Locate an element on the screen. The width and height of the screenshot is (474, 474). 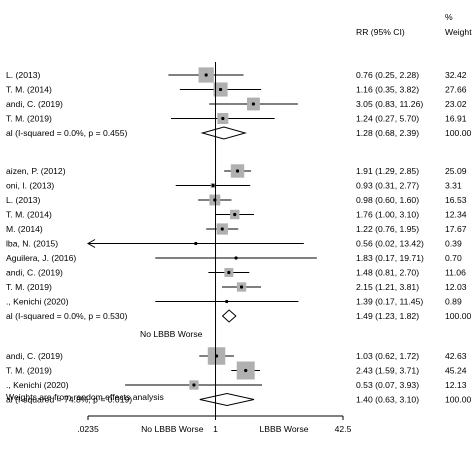
overall-estimate: 1.28 (0.68, 2.39) is located at coordinates (387, 133).